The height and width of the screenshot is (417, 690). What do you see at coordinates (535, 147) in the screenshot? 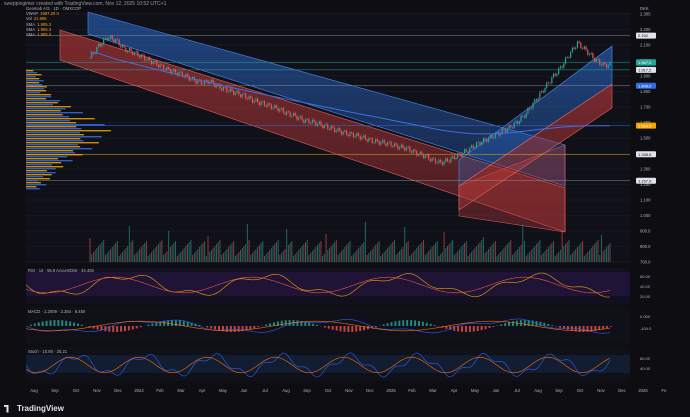
I see `red-channel-ascending` at bounding box center [535, 147].